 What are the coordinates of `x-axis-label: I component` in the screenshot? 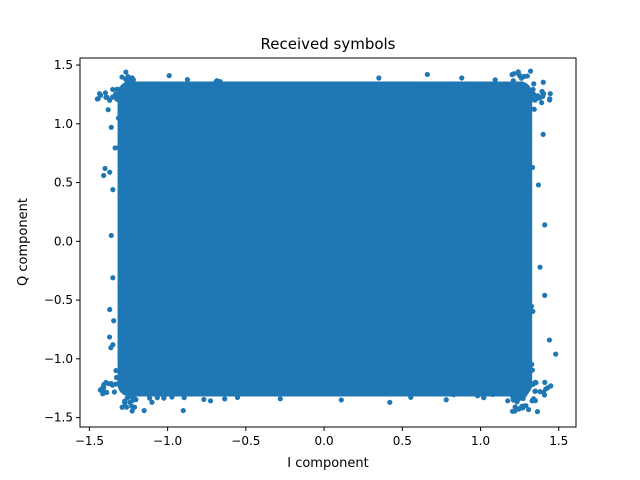 It's located at (328, 463).